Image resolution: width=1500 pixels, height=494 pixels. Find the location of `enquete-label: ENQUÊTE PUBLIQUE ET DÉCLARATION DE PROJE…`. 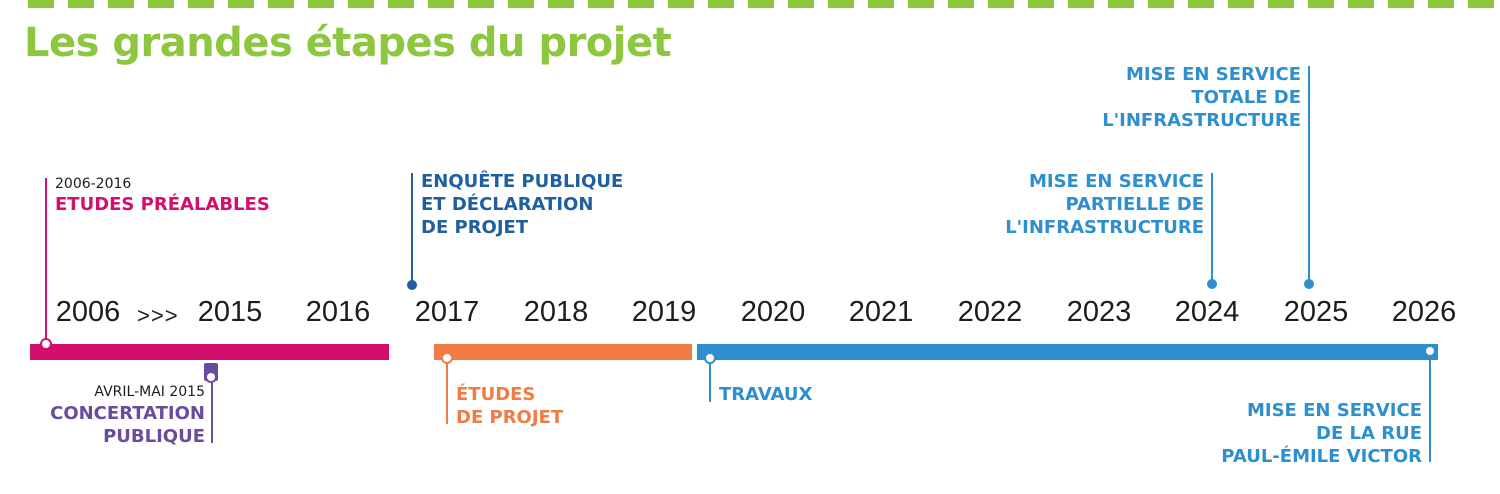

enquete-label: ENQUÊTE PUBLIQUE ET DÉCLARATION DE PROJE… is located at coordinates (522, 204).